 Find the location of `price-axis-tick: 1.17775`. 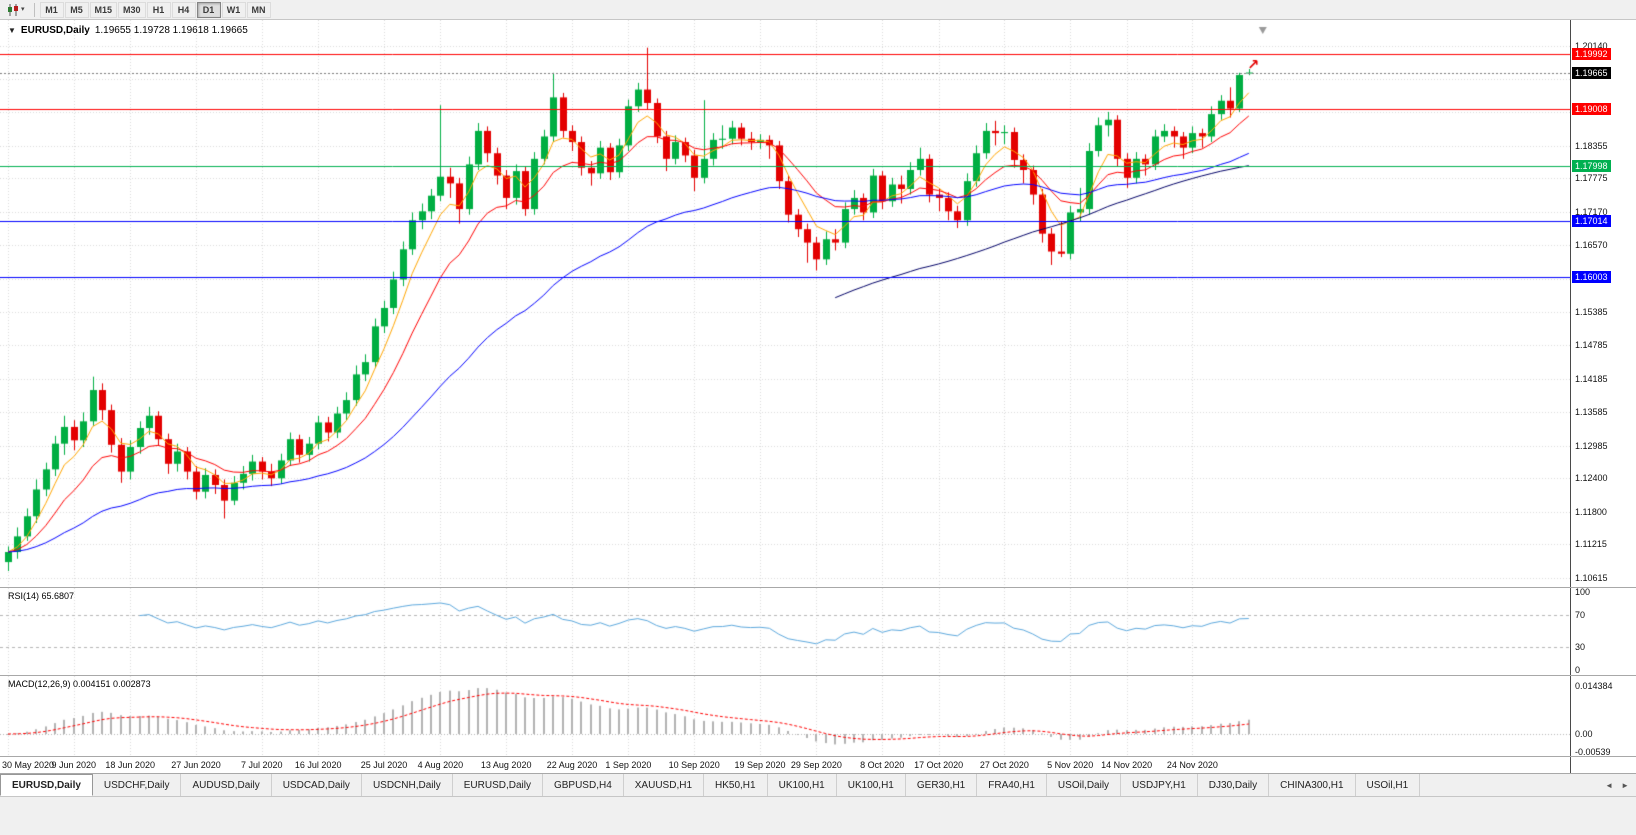

price-axis-tick: 1.17775 is located at coordinates (1591, 178).